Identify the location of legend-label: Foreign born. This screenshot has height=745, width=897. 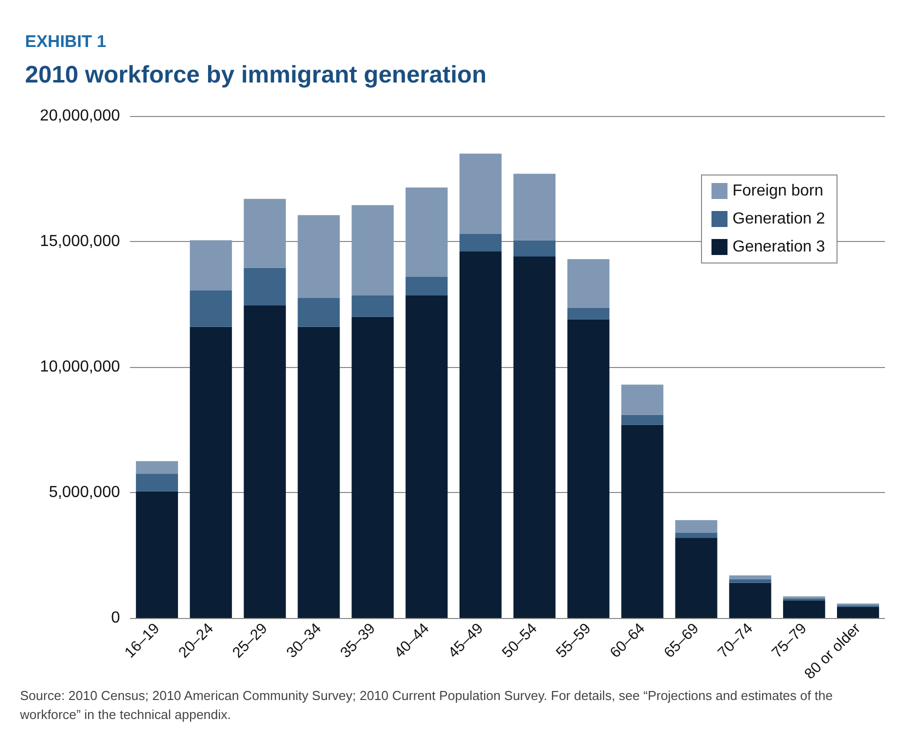
(778, 191).